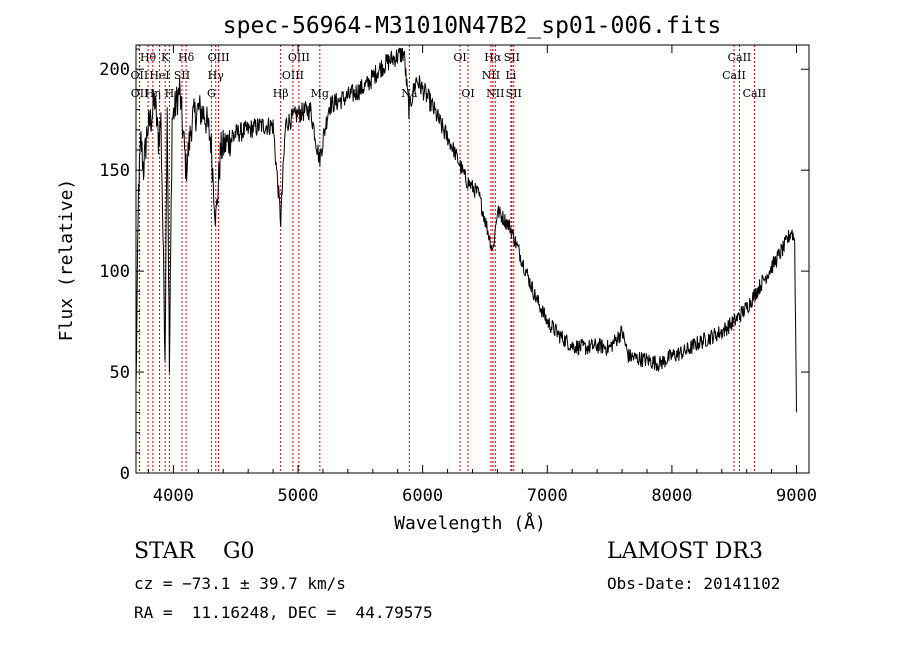 The height and width of the screenshot is (649, 900). What do you see at coordinates (547, 496) in the screenshot?
I see `x-tick-label-3: 7000` at bounding box center [547, 496].